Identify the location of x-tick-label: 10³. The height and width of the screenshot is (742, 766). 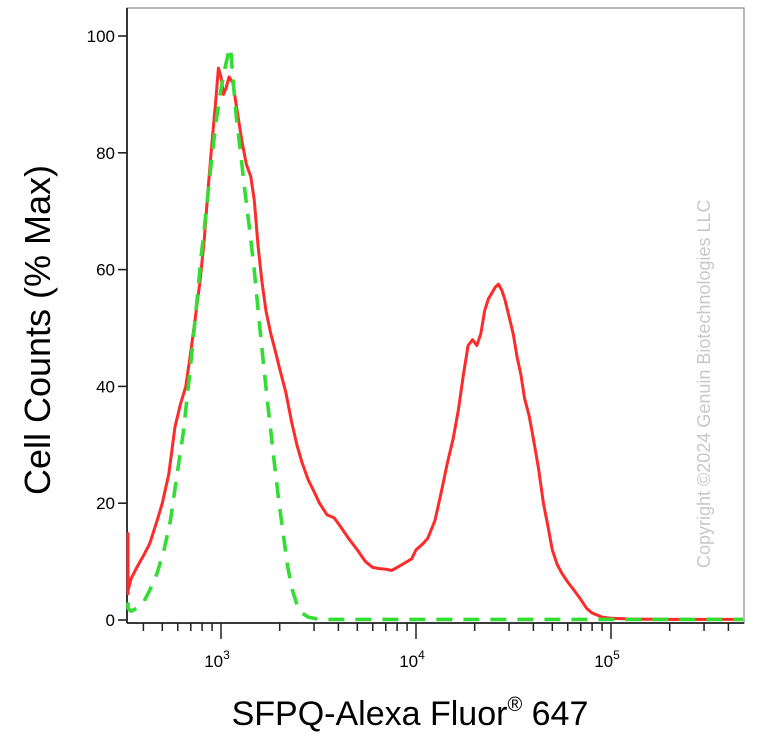
(217, 659).